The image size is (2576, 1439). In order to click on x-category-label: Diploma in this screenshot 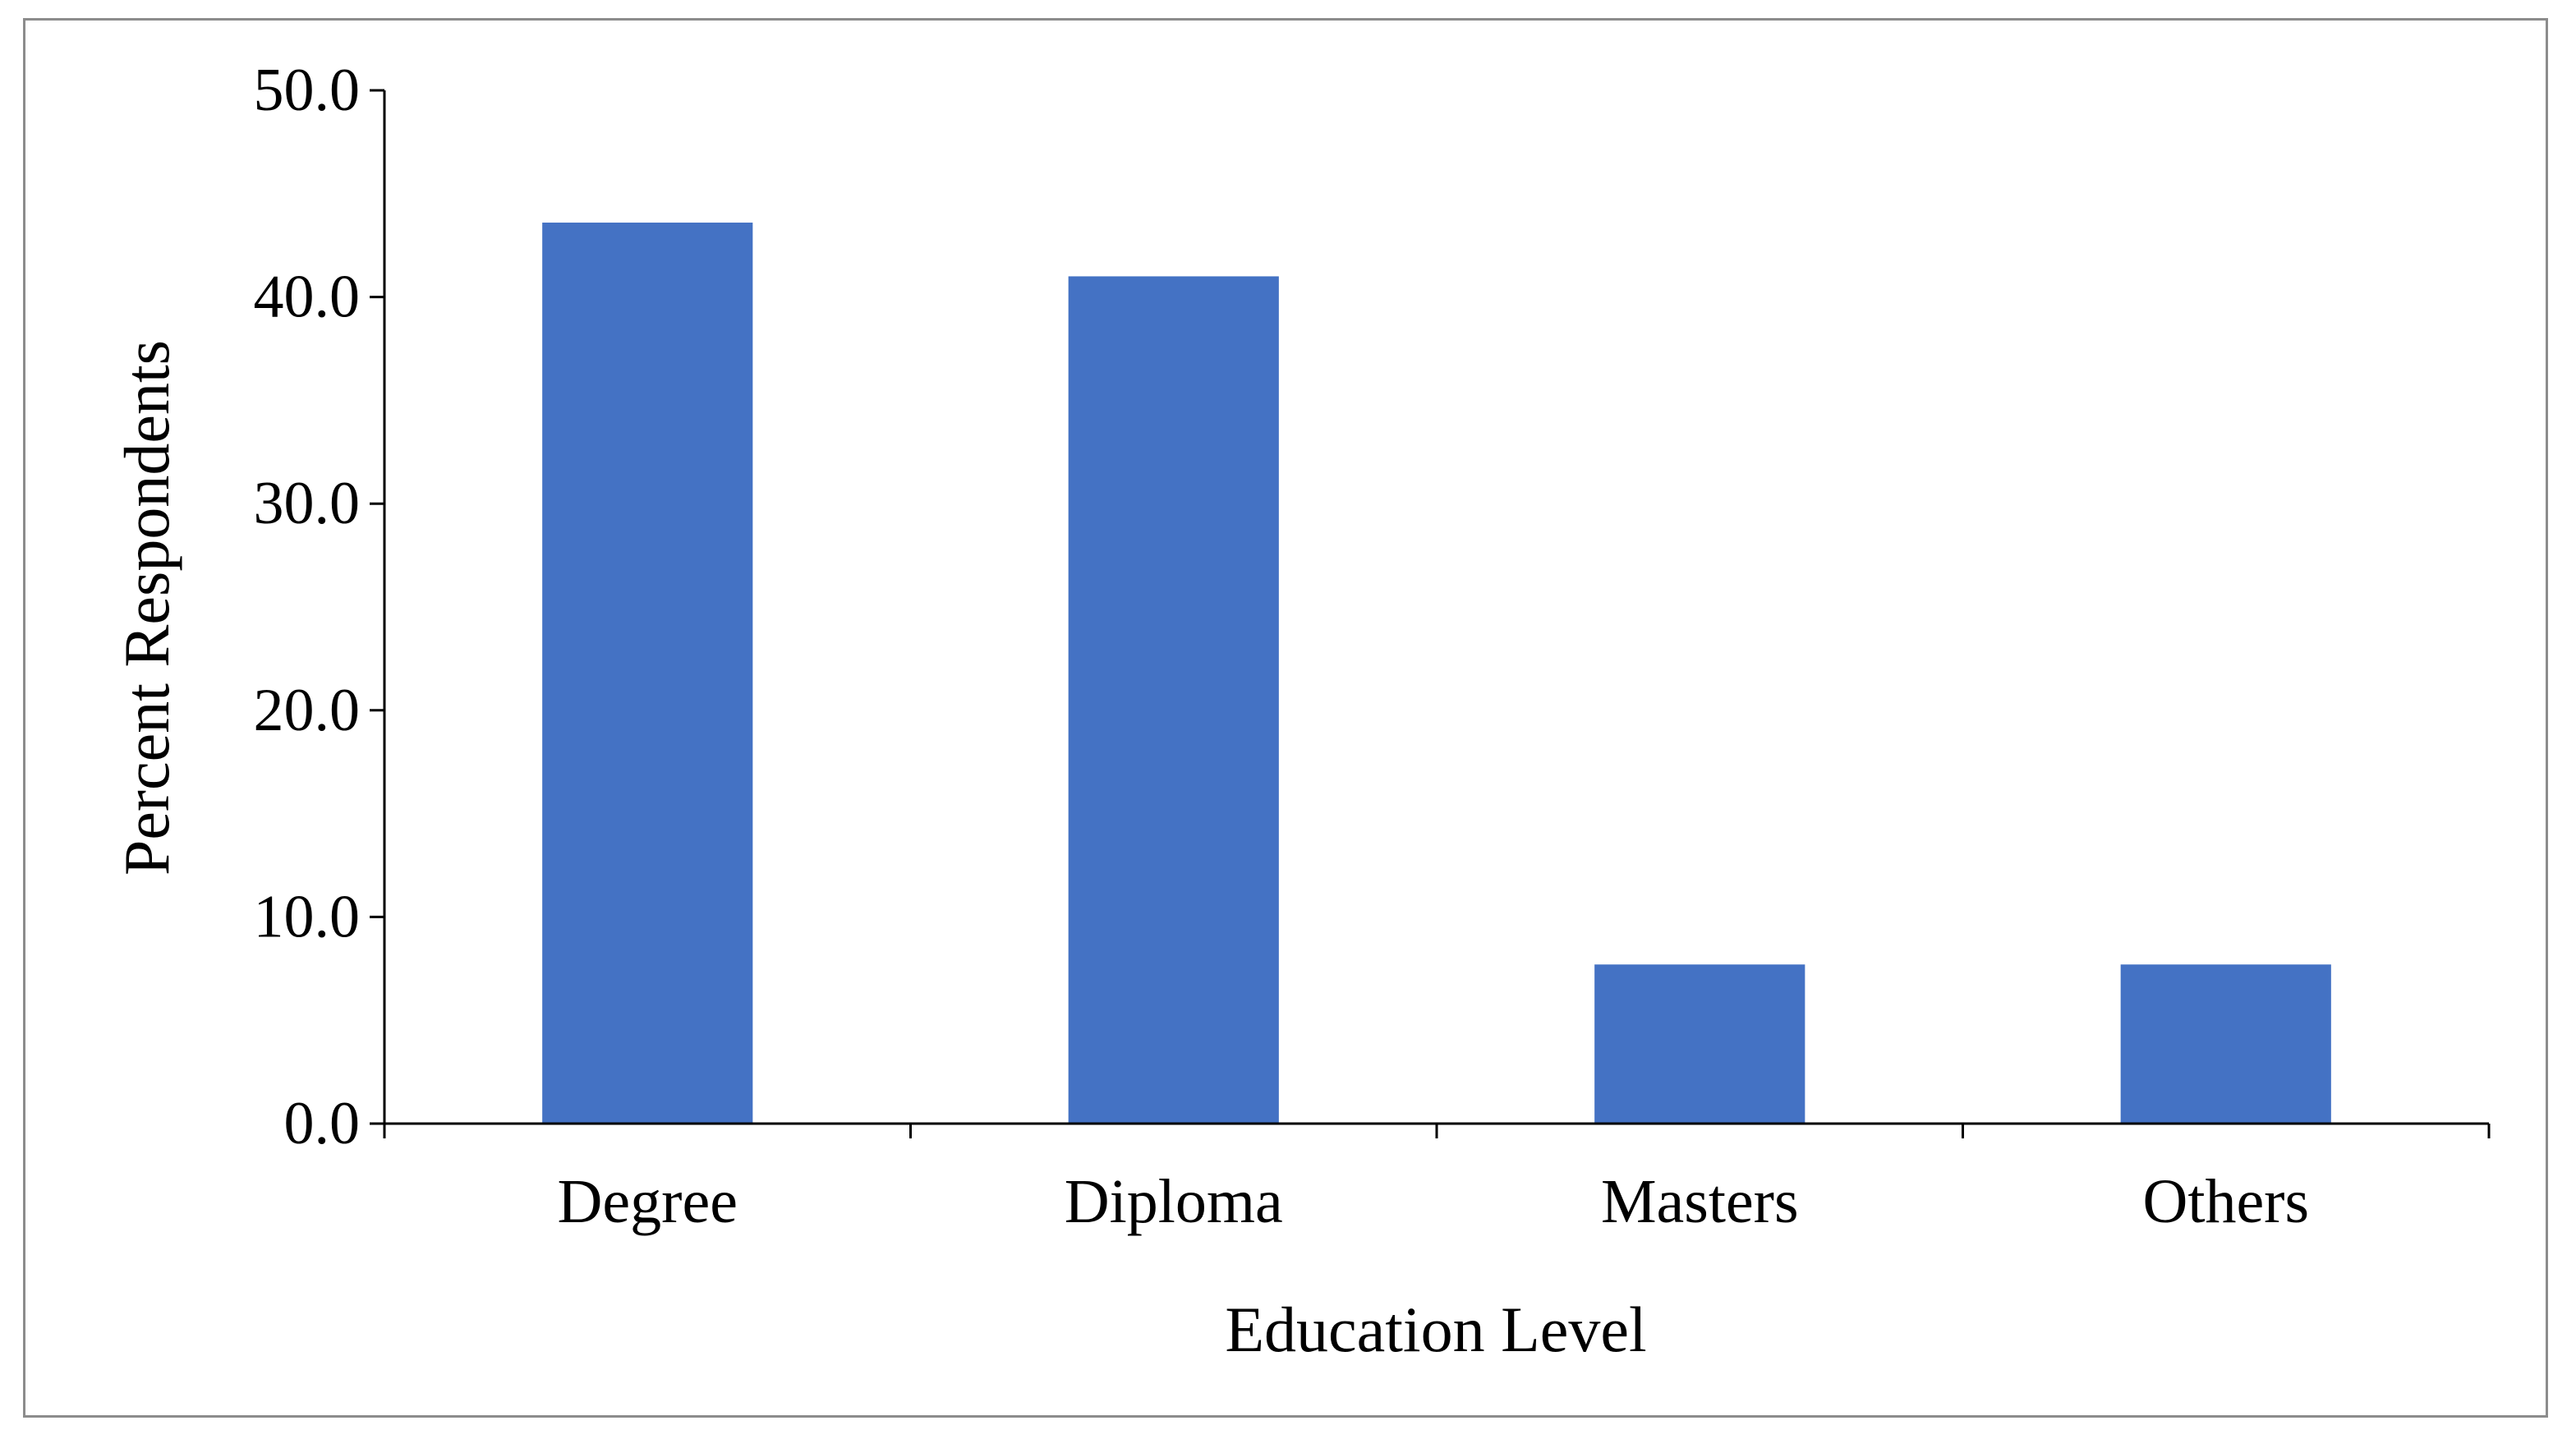, I will do `click(1174, 1201)`.